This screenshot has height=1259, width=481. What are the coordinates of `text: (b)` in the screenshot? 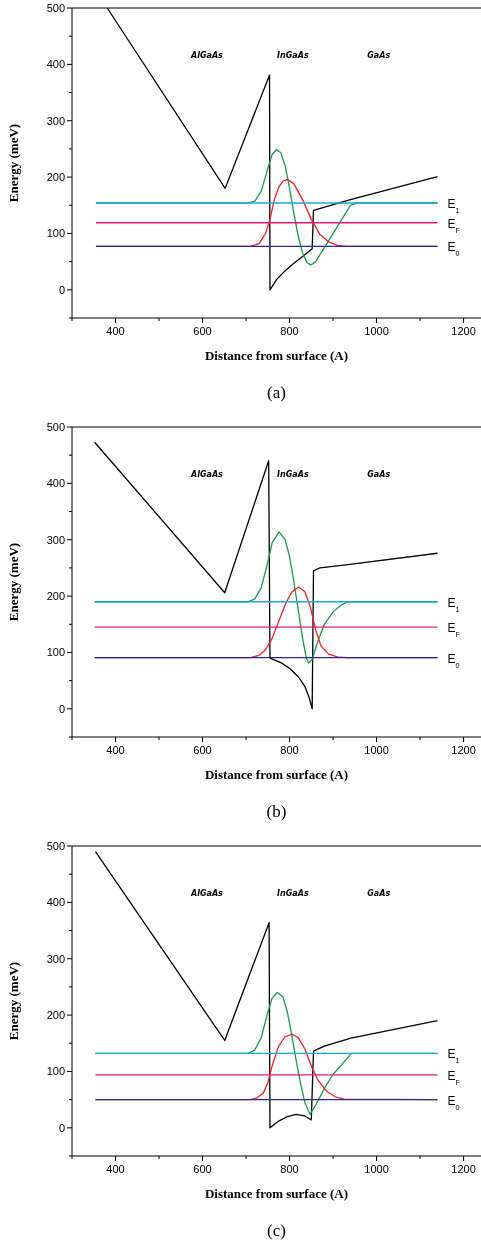 It's located at (276, 811).